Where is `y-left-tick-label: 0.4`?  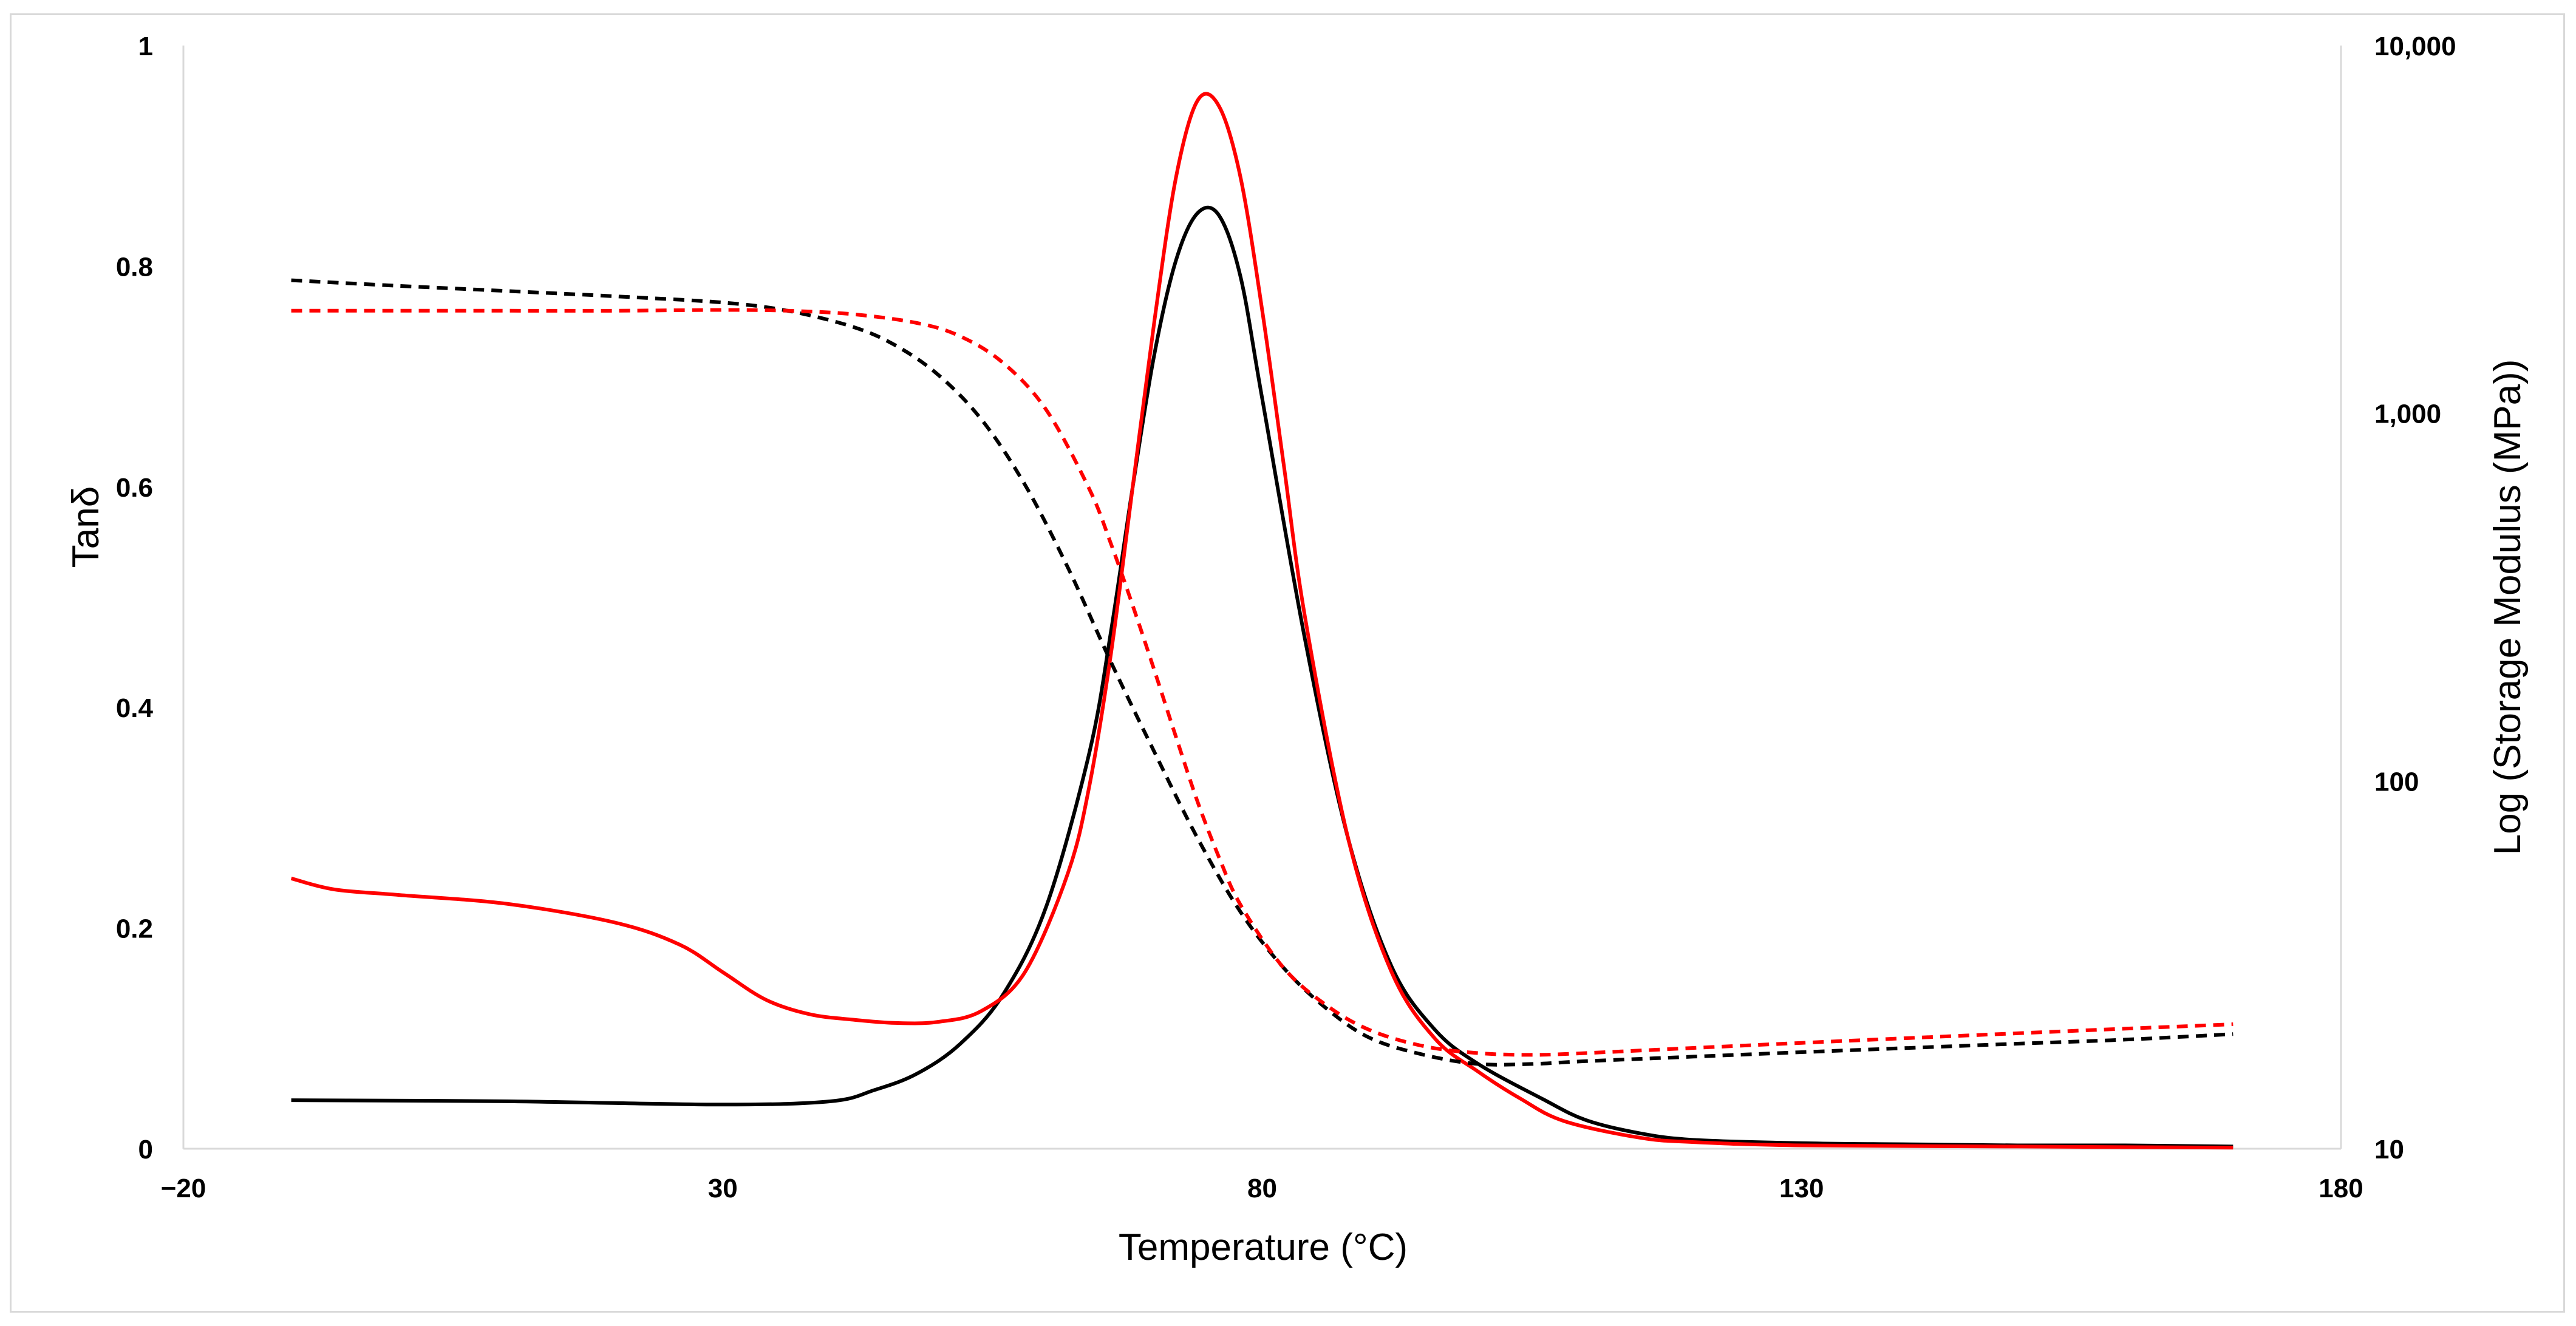
y-left-tick-label: 0.4 is located at coordinates (135, 708).